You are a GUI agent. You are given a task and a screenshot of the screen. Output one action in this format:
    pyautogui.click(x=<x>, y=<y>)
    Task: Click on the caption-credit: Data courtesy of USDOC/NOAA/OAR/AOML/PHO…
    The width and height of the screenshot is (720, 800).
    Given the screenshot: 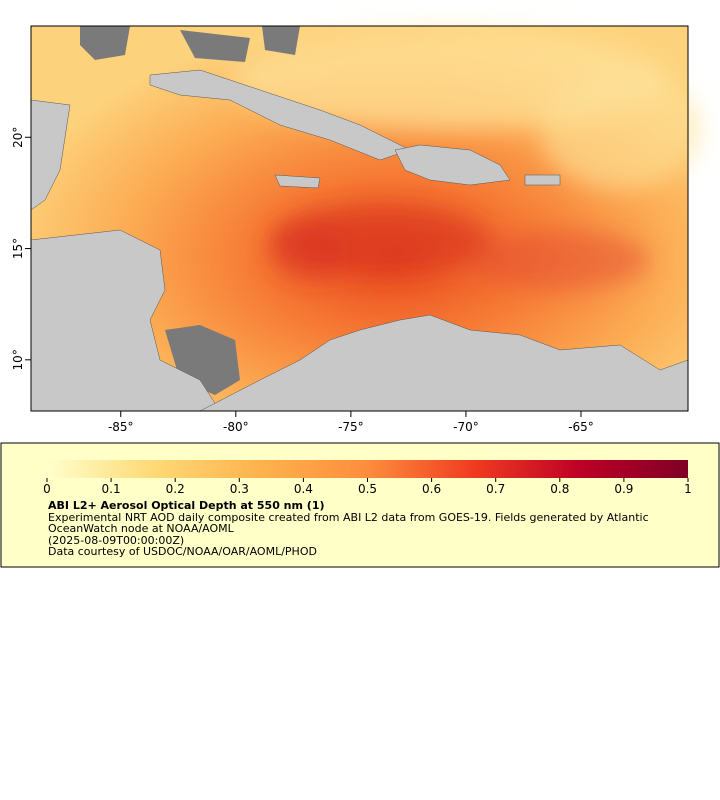 What is the action you would take?
    pyautogui.click(x=182, y=551)
    